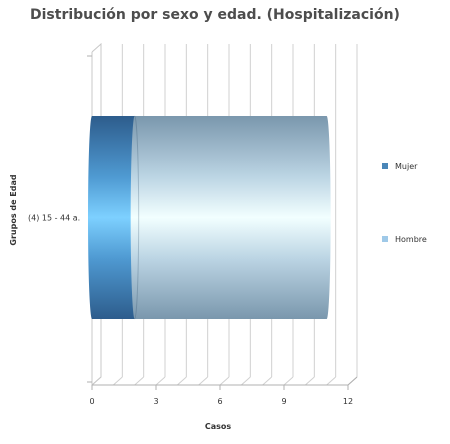  I want to click on x-tick-label: 3, so click(155, 401).